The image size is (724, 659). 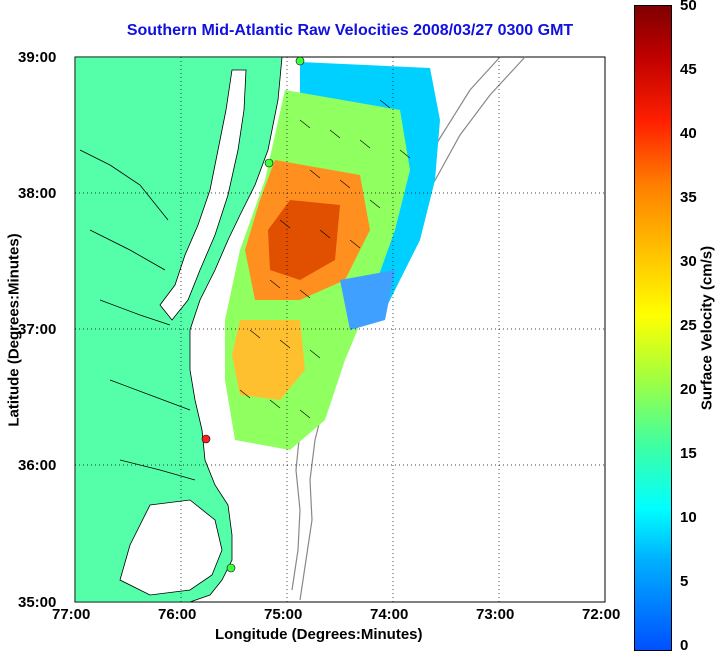 What do you see at coordinates (684, 645) in the screenshot?
I see `colorbar-tick: 0` at bounding box center [684, 645].